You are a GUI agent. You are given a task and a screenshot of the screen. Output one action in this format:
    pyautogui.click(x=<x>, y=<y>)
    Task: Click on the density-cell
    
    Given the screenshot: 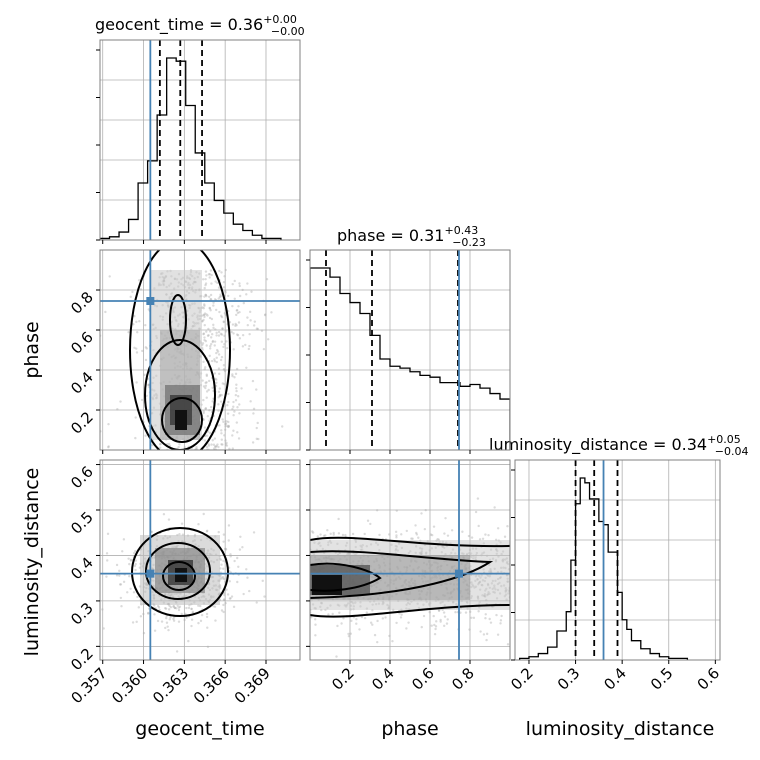 What is the action you would take?
    pyautogui.click(x=181, y=575)
    